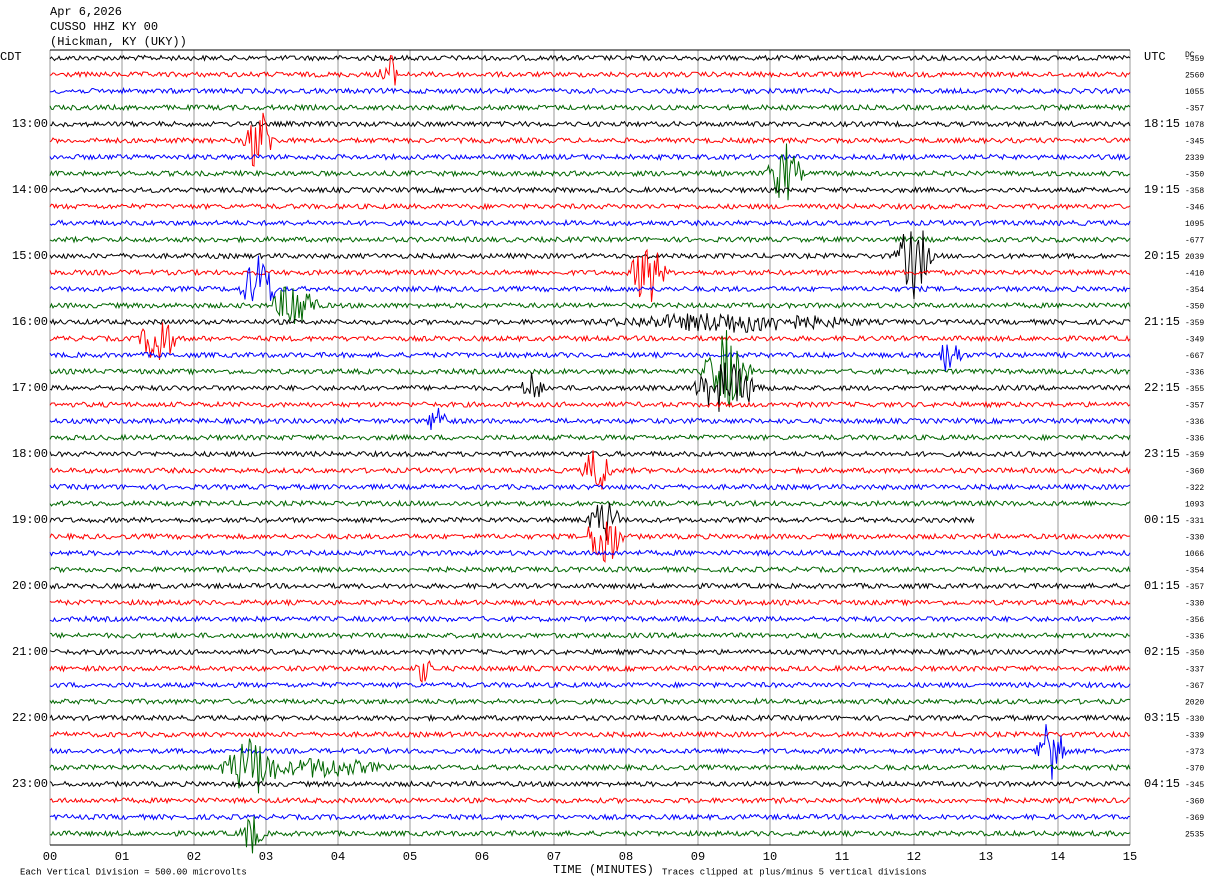 The height and width of the screenshot is (886, 1210). I want to click on right-axis-title: UTC, so click(1155, 57).